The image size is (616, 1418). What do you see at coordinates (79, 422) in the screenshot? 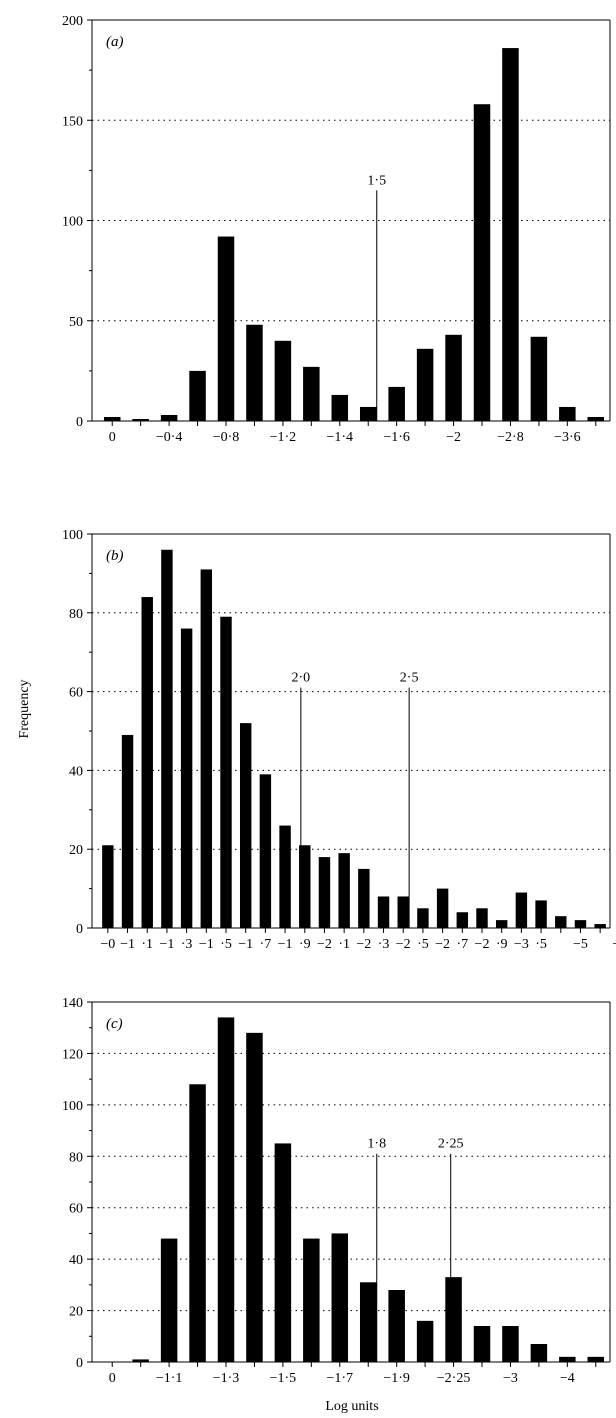
I see `panel-a-y-tick-label: 0` at bounding box center [79, 422].